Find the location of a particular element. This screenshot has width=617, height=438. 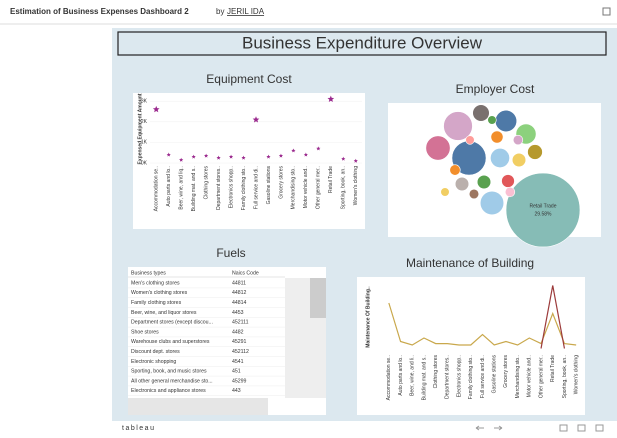

tableau-logo: tableau is located at coordinates (138, 428).